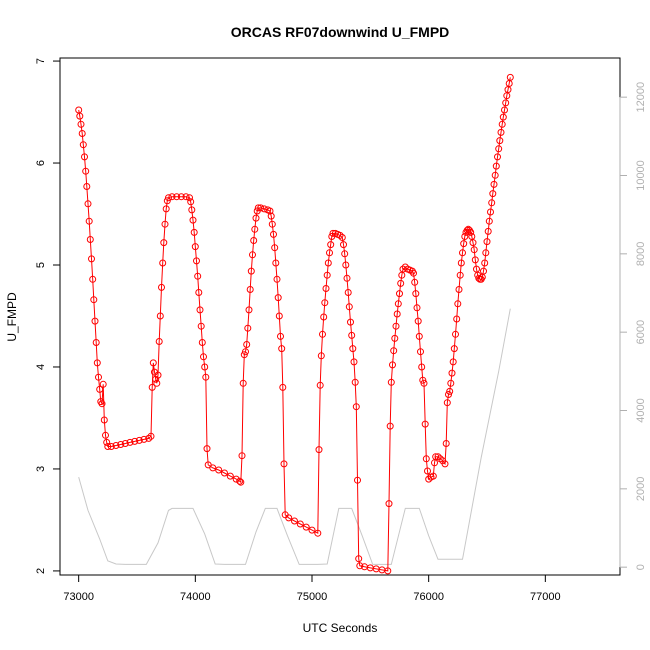 This screenshot has width=650, height=650. I want to click on y2-tick-label: 12000, so click(641, 97).